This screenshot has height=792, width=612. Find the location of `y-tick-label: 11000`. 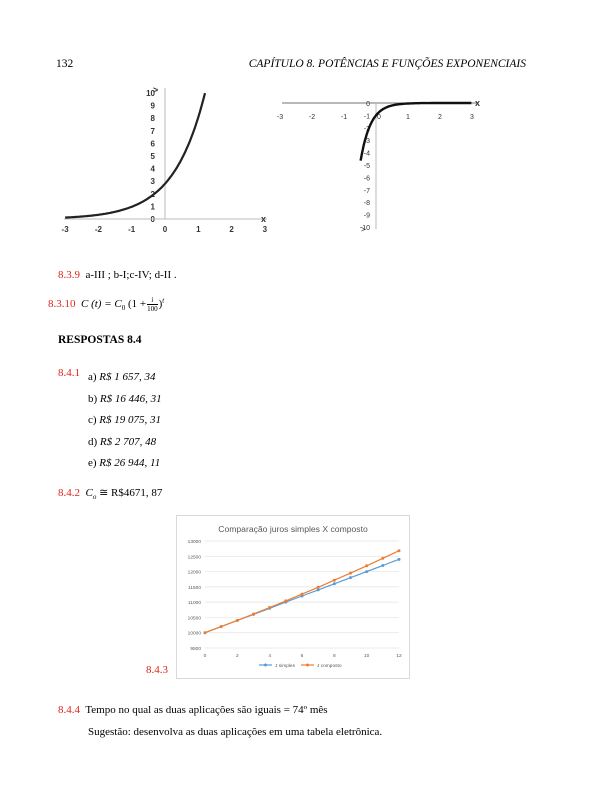

y-tick-label: 11000 is located at coordinates (194, 603).